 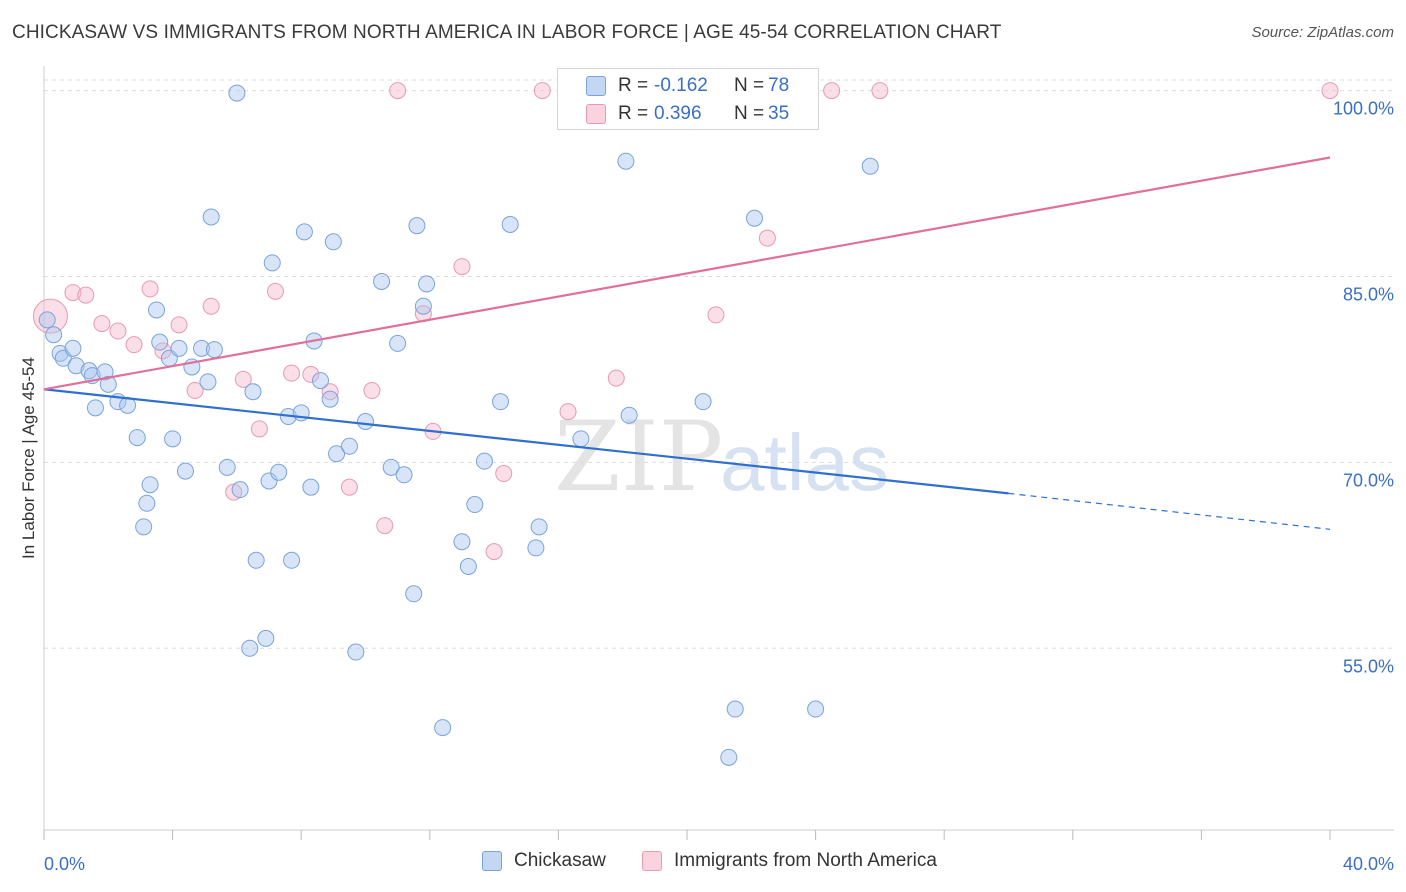 I want to click on stats-row-immigrants: R = 0.396 N = 35, so click(x=688, y=115).